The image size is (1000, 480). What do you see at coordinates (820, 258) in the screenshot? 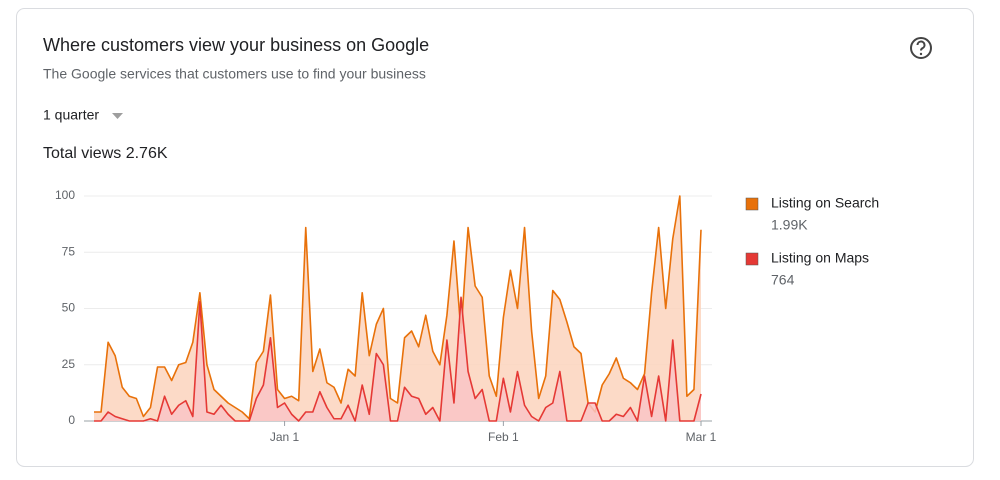
I see `legend-label: Listing on Maps` at bounding box center [820, 258].